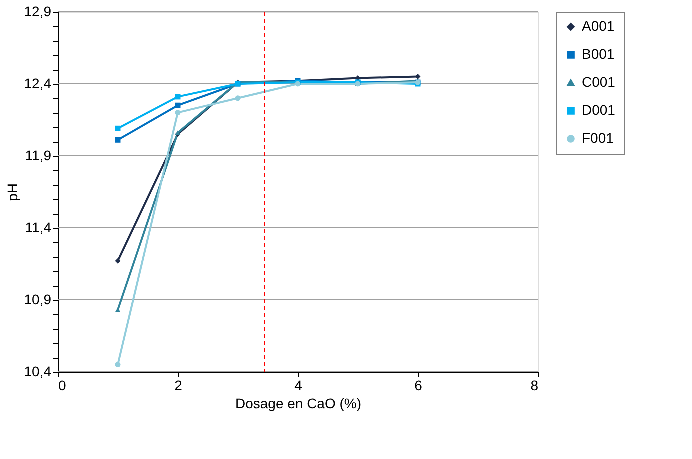 The height and width of the screenshot is (459, 692). Describe the element at coordinates (38, 300) in the screenshot. I see `y-tick-label: 10,9` at that location.